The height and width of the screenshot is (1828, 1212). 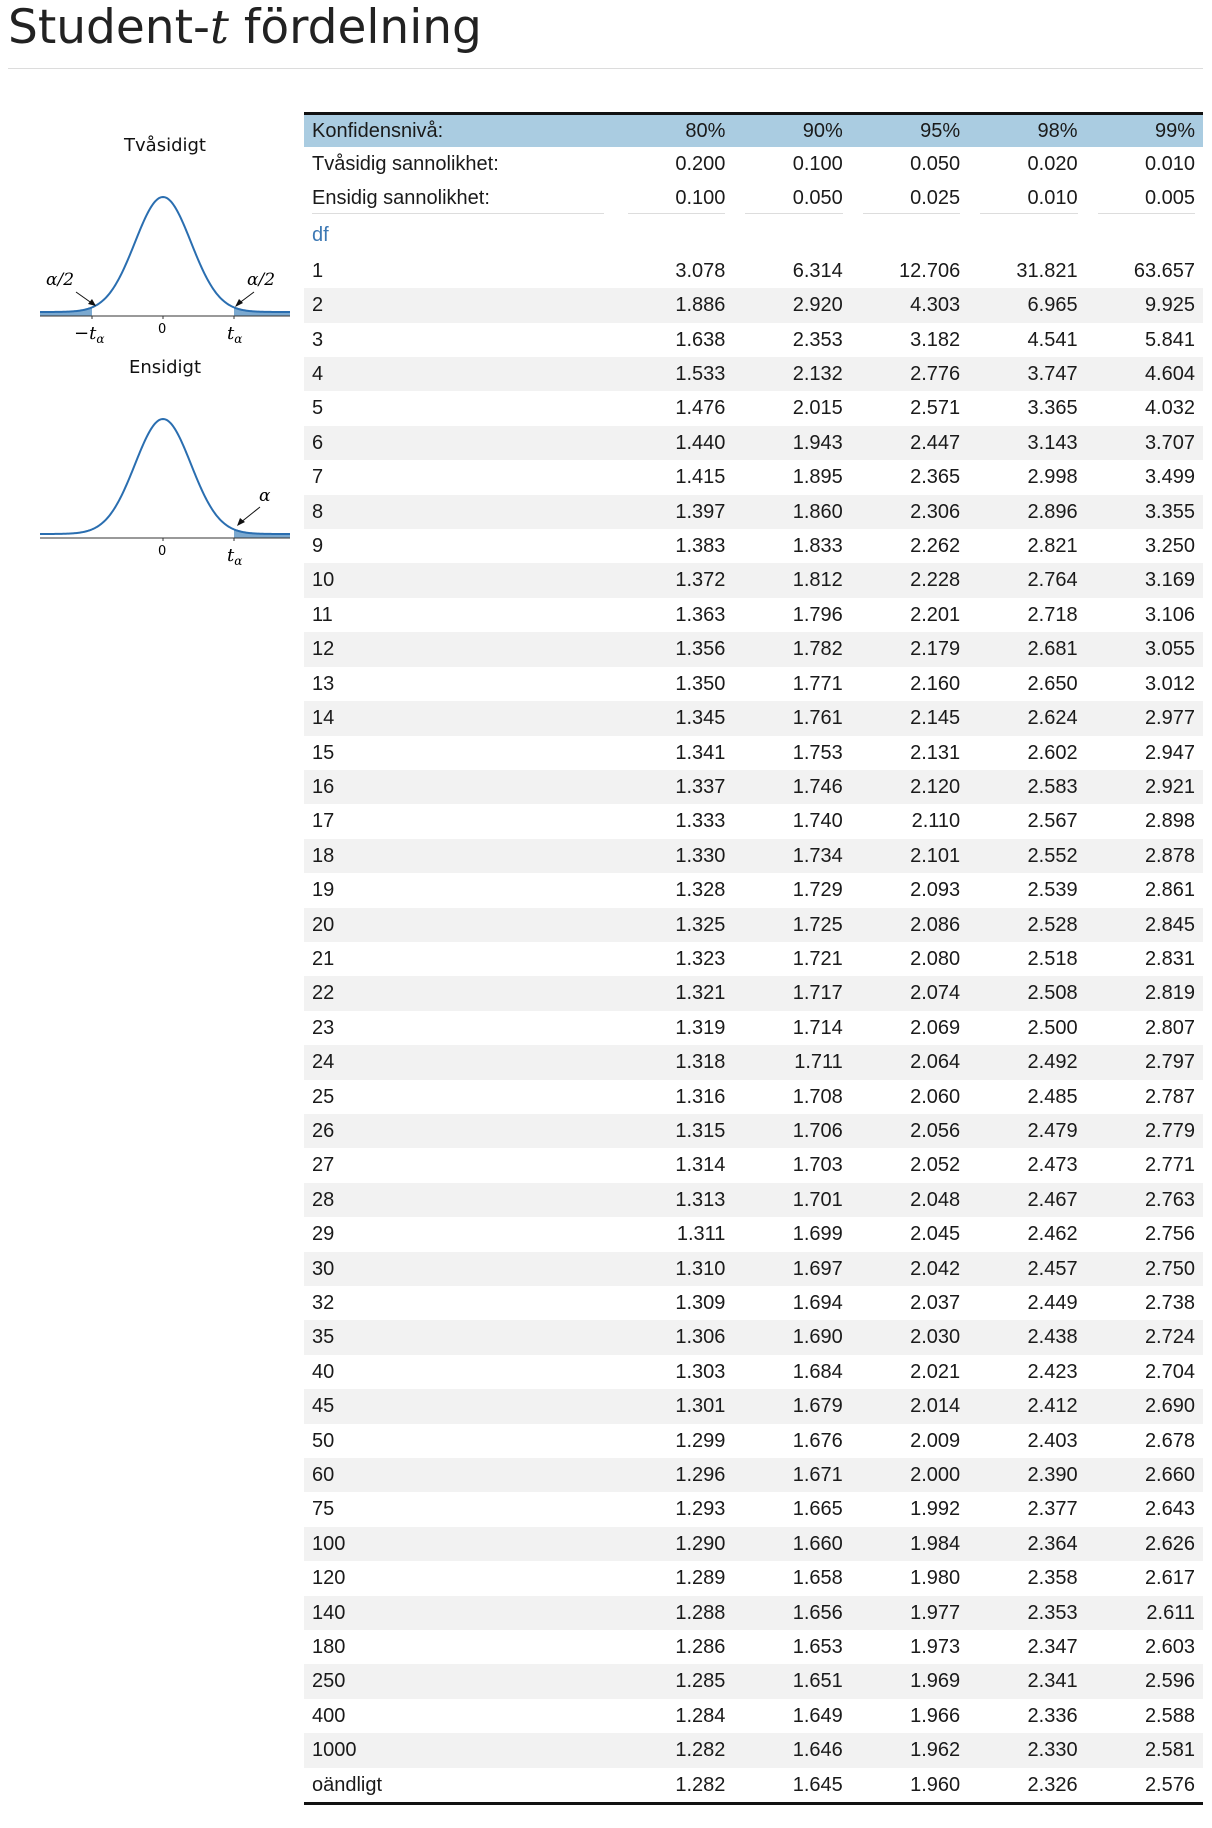 What do you see at coordinates (909, 1234) in the screenshot?
I see `critical-value-cell: 2.045` at bounding box center [909, 1234].